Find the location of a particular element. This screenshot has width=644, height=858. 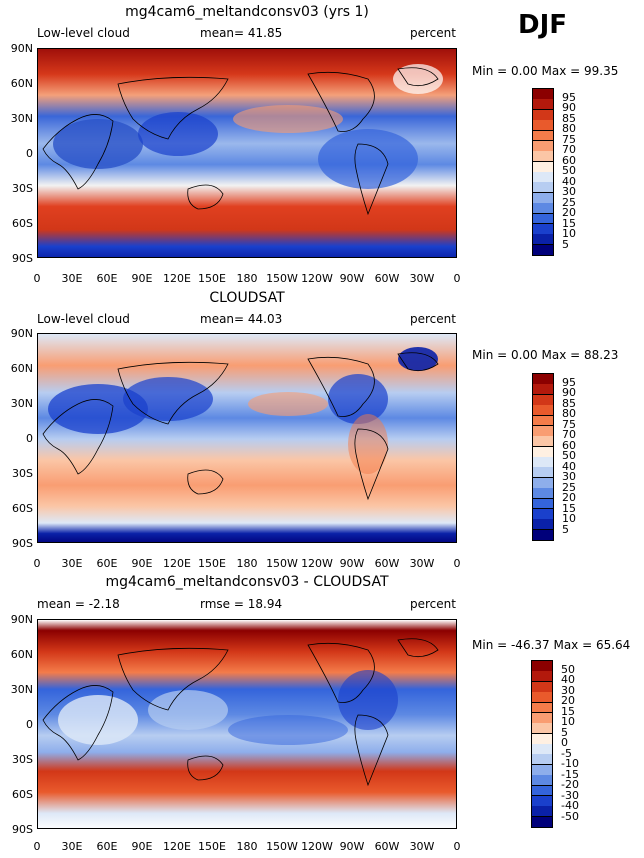

panel-3-lat-label: 30N is located at coordinates (21, 689).